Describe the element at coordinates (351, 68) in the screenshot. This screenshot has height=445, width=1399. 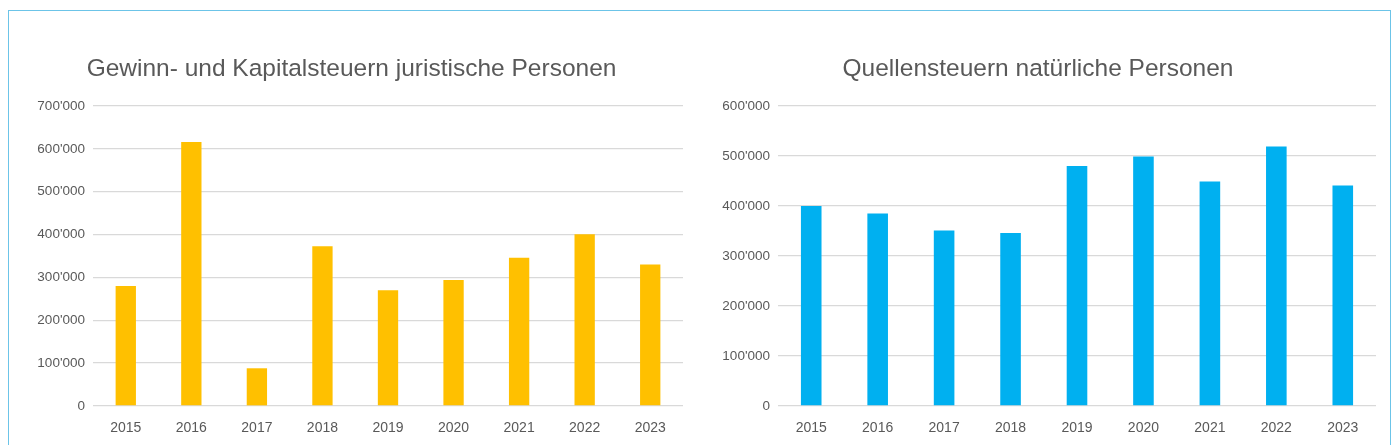
I see `chart-title: Gewinn- und Kapitalsteuern juristische Personen` at that location.